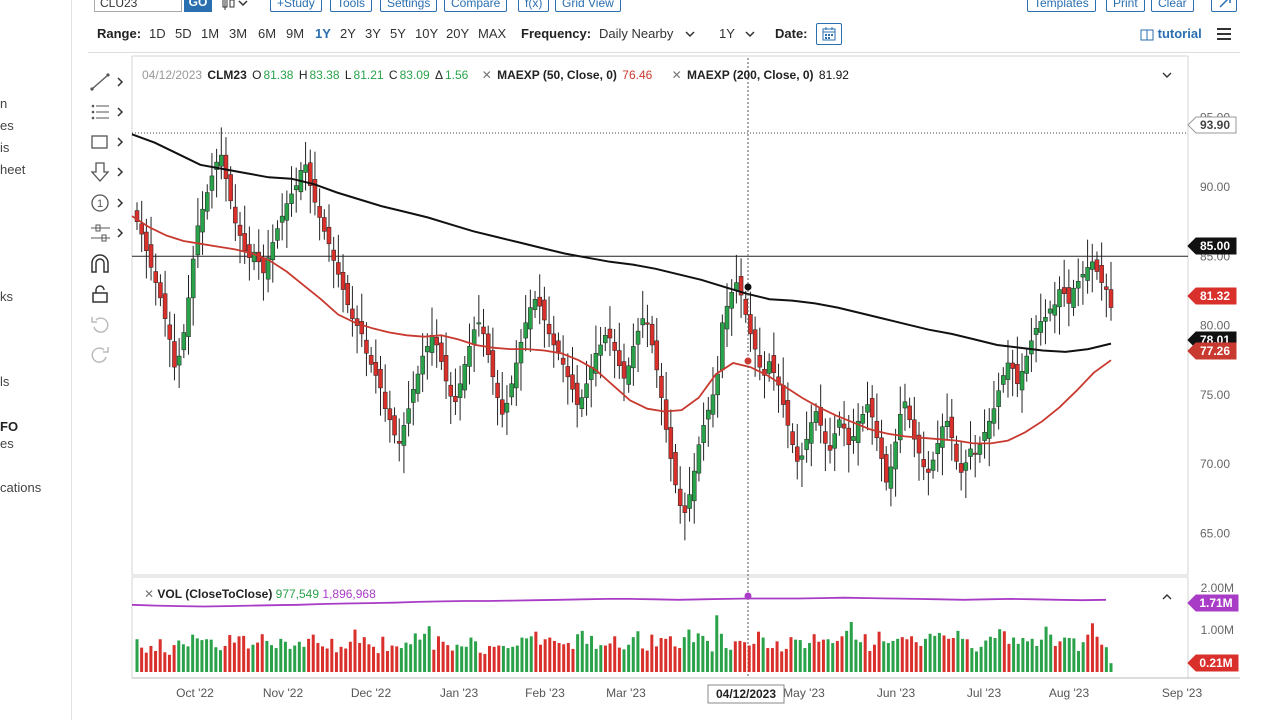  What do you see at coordinates (1061, 6) in the screenshot?
I see `templates-button: Templates` at bounding box center [1061, 6].